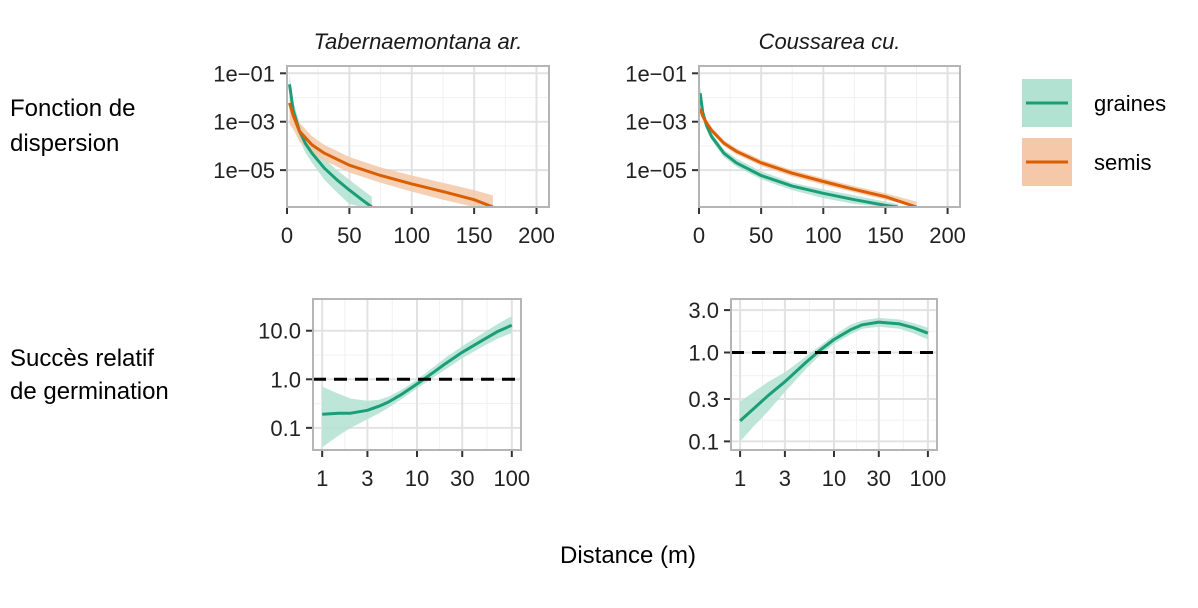 Image resolution: width=1198 pixels, height=608 pixels. Describe the element at coordinates (628, 555) in the screenshot. I see `x-axis-title: Distance (m)` at that location.